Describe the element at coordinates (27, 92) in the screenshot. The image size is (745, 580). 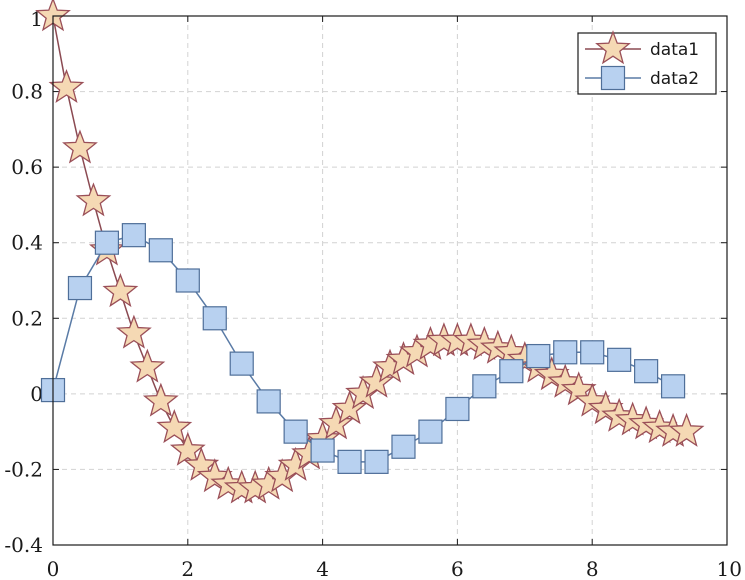
I see `y-tick-label: 0.8` at that location.